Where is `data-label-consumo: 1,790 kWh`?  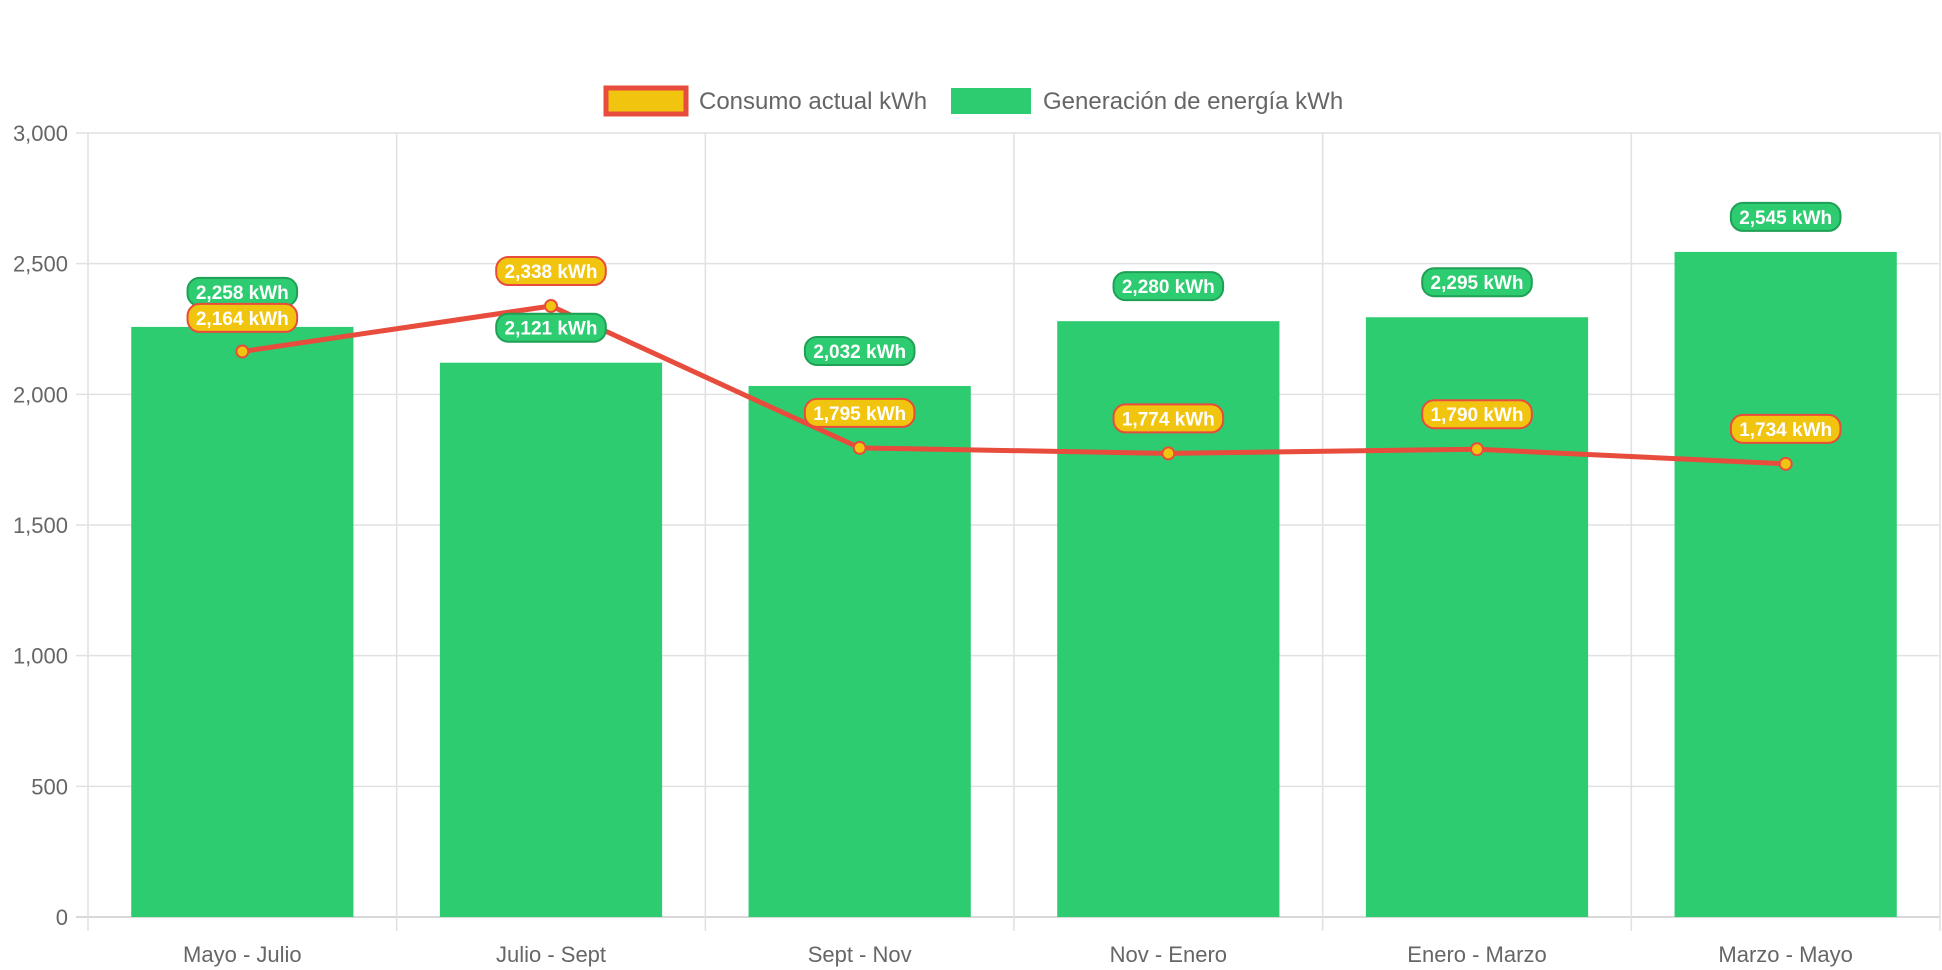 data-label-consumo: 1,790 kWh is located at coordinates (1477, 414).